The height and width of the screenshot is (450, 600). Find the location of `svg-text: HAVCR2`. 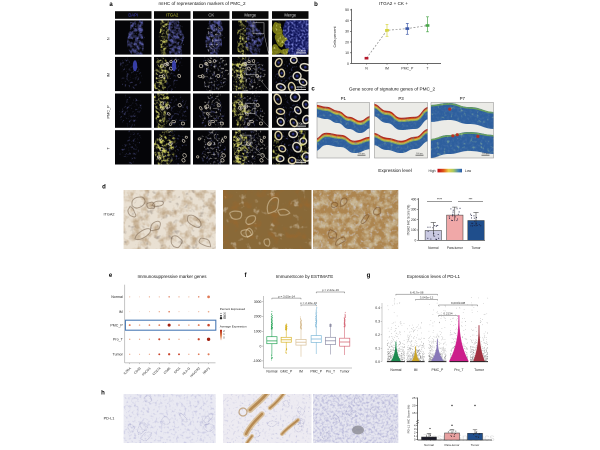

svg-text: HAVCR2 is located at coordinates (195, 372).